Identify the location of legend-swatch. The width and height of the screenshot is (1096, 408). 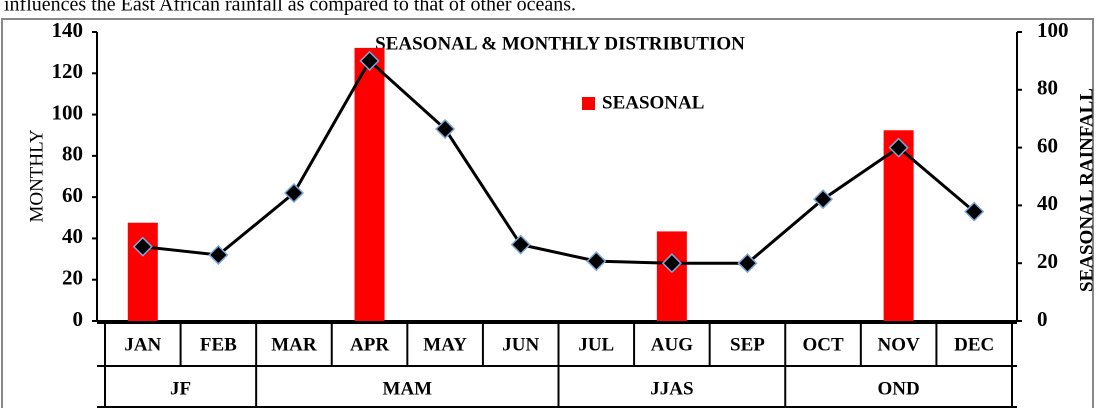
(588, 103).